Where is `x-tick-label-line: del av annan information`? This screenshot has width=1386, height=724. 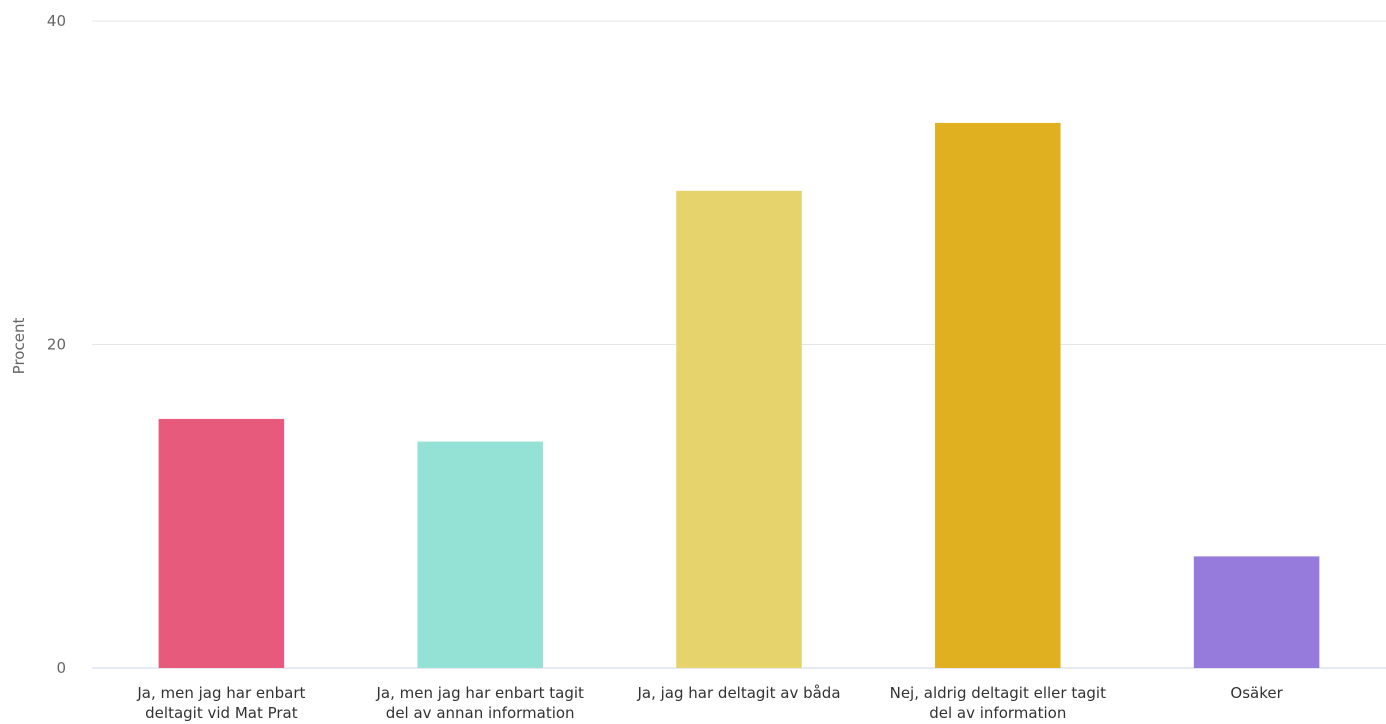 x-tick-label-line: del av annan information is located at coordinates (480, 713).